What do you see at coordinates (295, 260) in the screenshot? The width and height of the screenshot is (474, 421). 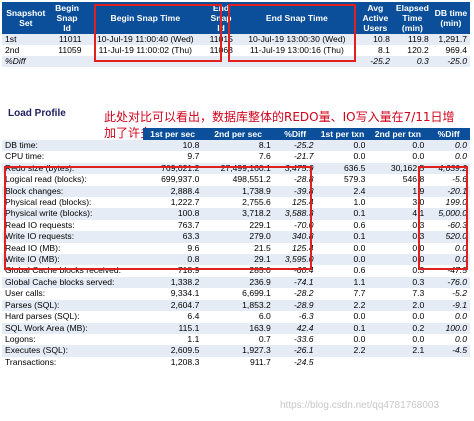 I see `table-cell: 3,595.0` at bounding box center [295, 260].